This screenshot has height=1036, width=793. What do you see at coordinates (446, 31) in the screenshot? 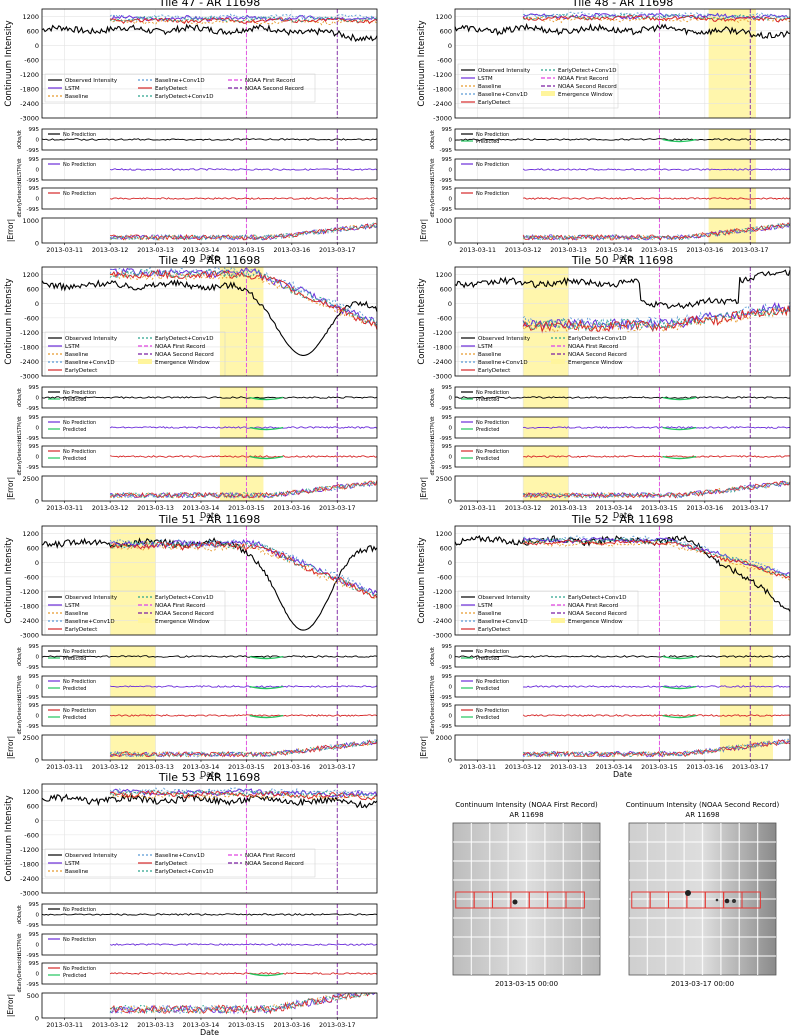
I see `y-tick-label: 600` at bounding box center [446, 31].